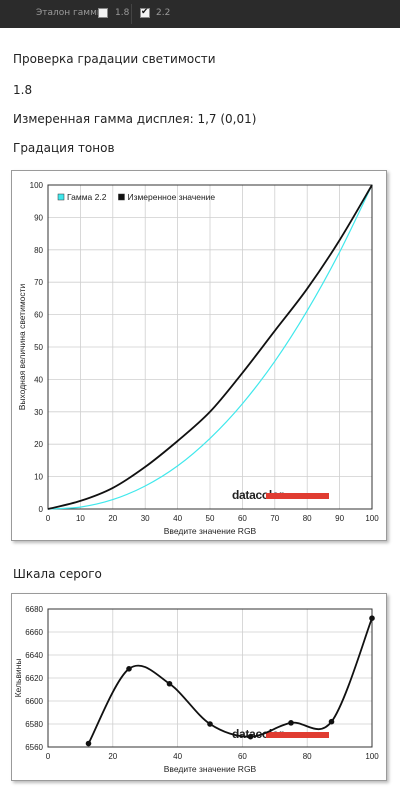  Describe the element at coordinates (22, 346) in the screenshot. I see `y-axis-label: Выходная величина светимости` at that location.